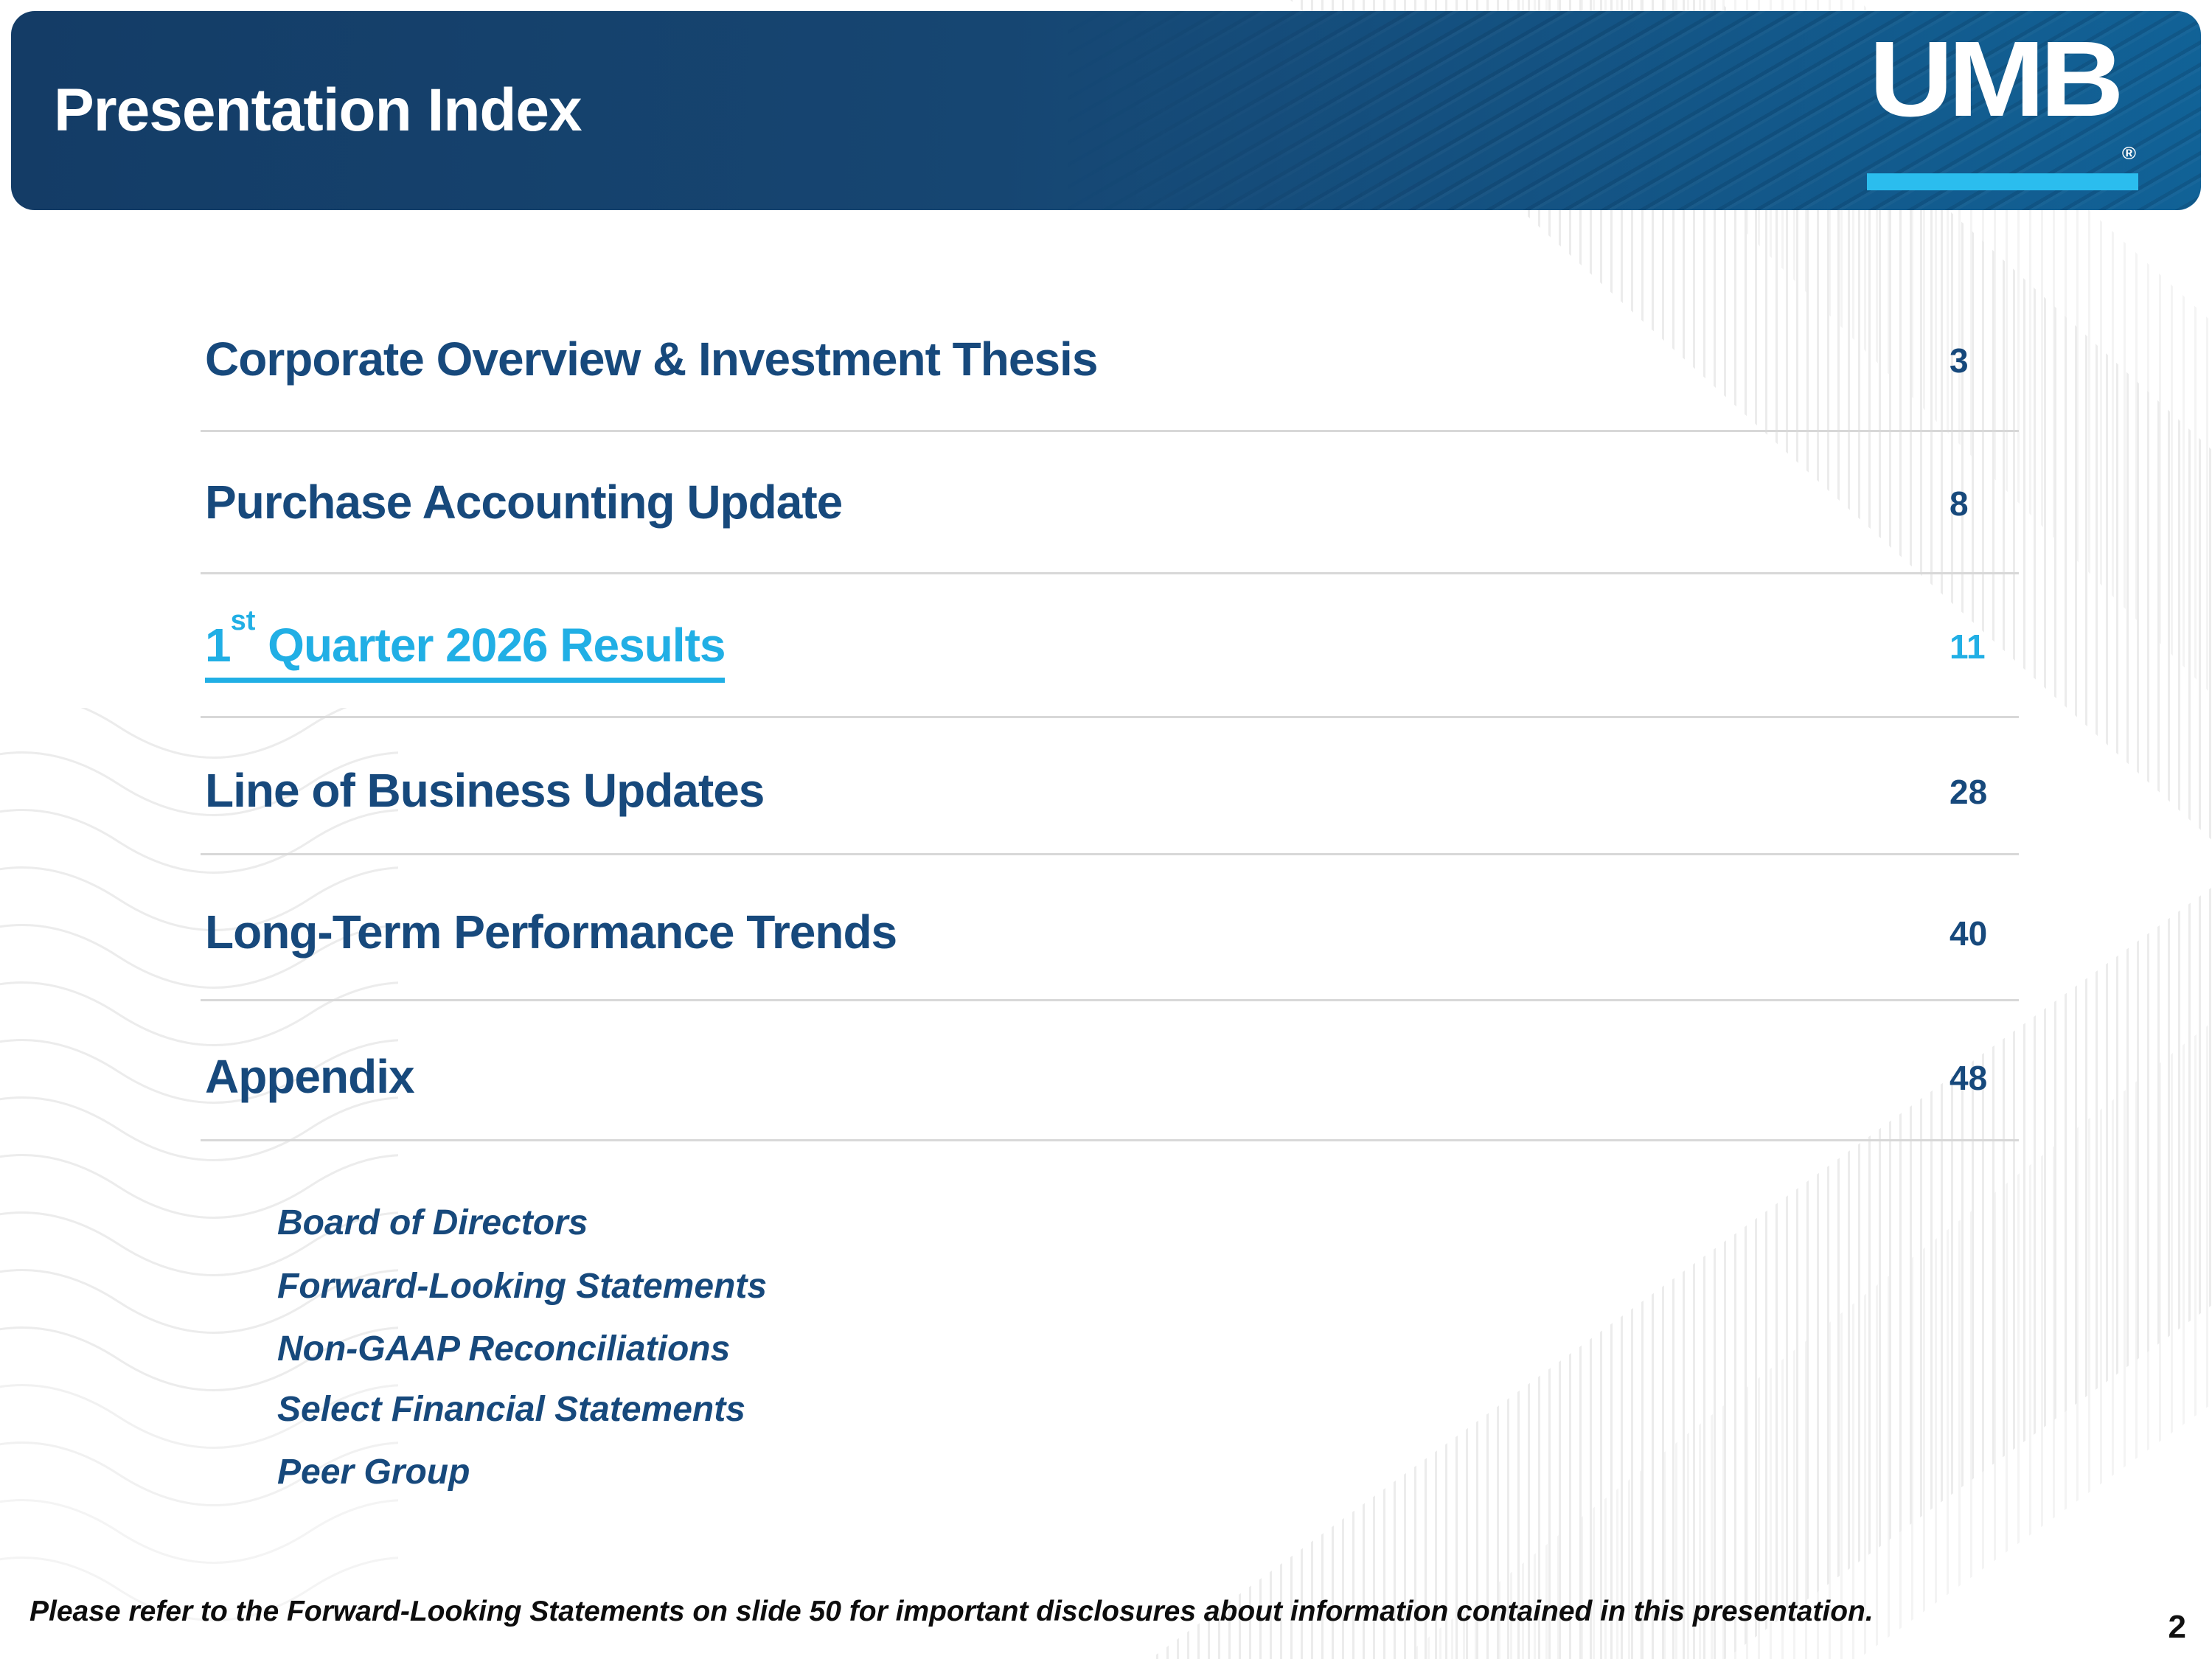  Describe the element at coordinates (218, 645) in the screenshot. I see `toc-item-label: 1` at that location.